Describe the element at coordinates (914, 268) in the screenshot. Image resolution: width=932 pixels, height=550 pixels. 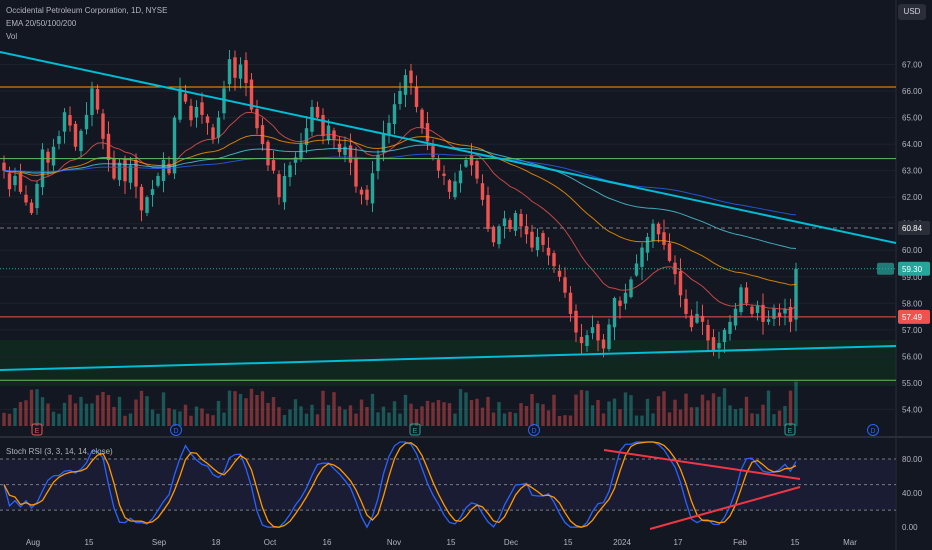
I see `price-tag-box` at that location.